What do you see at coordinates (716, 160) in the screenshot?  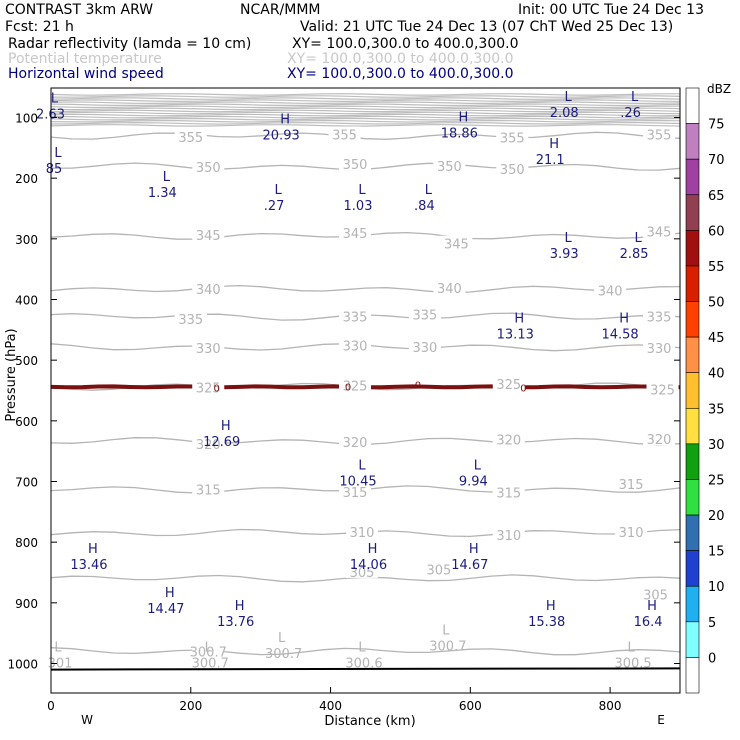 I see `colorbar-label: 70` at bounding box center [716, 160].